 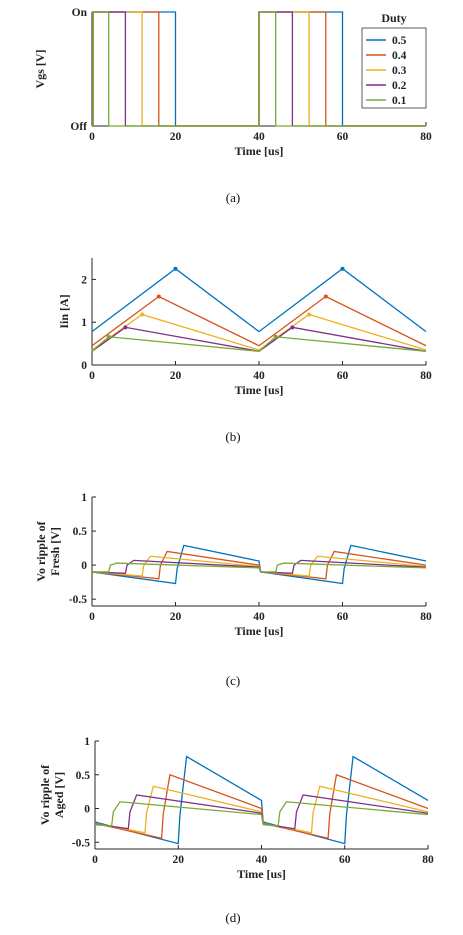 I want to click on legend-entry-label: 0.5, so click(x=399, y=41).